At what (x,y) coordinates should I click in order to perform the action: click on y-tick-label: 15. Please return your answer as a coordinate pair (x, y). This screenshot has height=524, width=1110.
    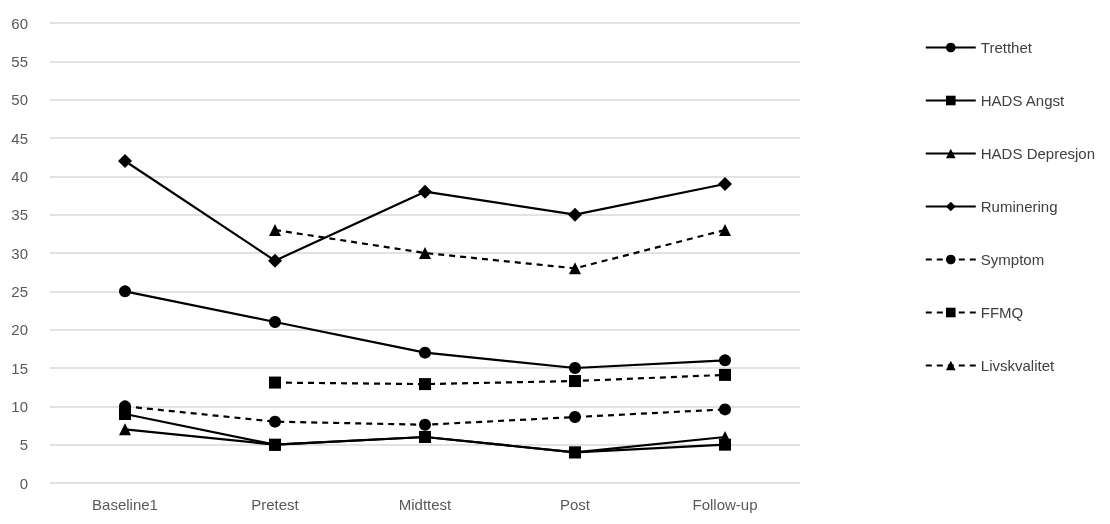
    Looking at the image, I should click on (19, 368).